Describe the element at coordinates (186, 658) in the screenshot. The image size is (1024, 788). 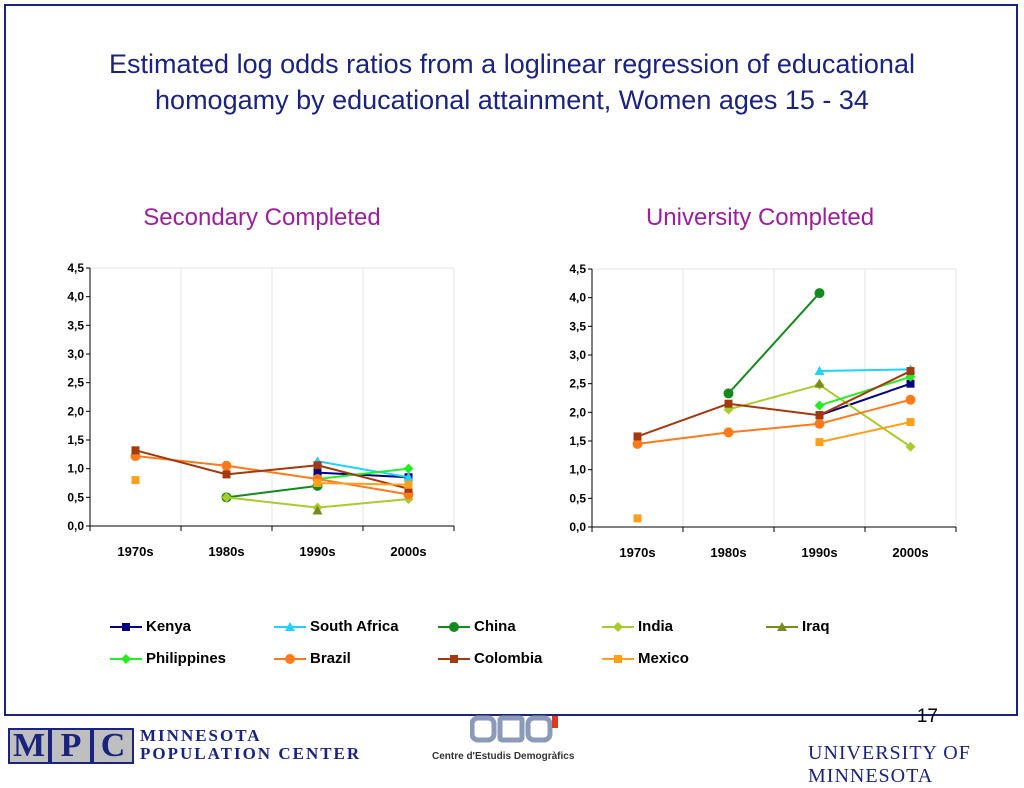
I see `legend-label: Philippines` at that location.